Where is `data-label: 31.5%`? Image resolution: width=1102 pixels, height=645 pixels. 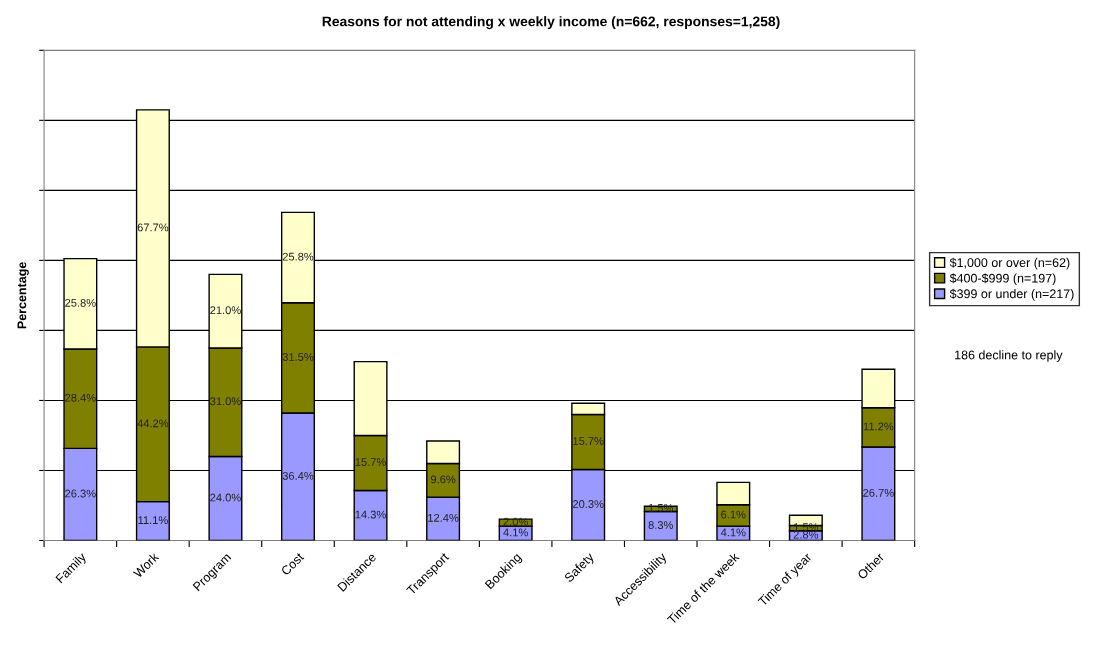 data-label: 31.5% is located at coordinates (298, 357).